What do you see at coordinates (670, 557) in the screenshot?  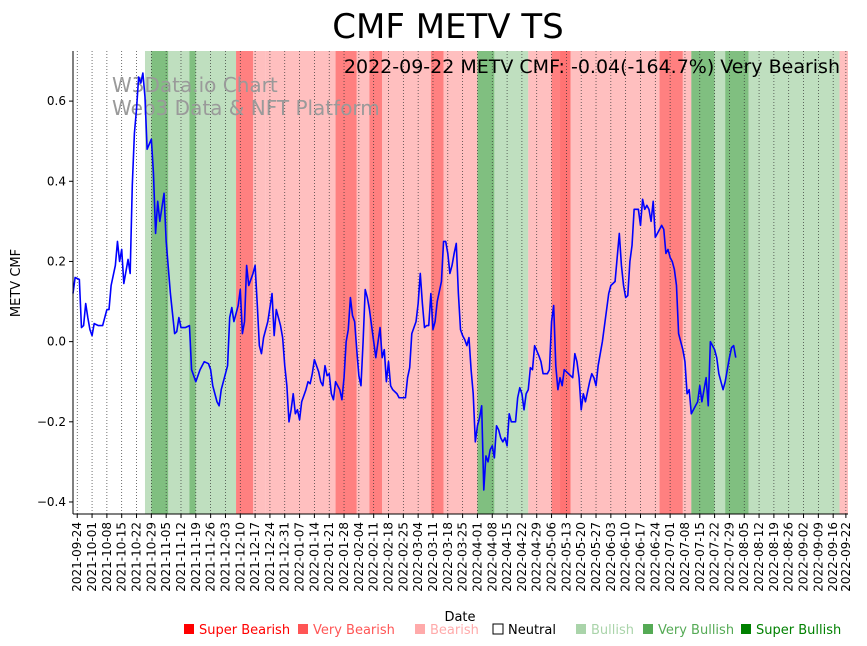 I see `x-tick-label: 2022-07-01` at bounding box center [670, 557].